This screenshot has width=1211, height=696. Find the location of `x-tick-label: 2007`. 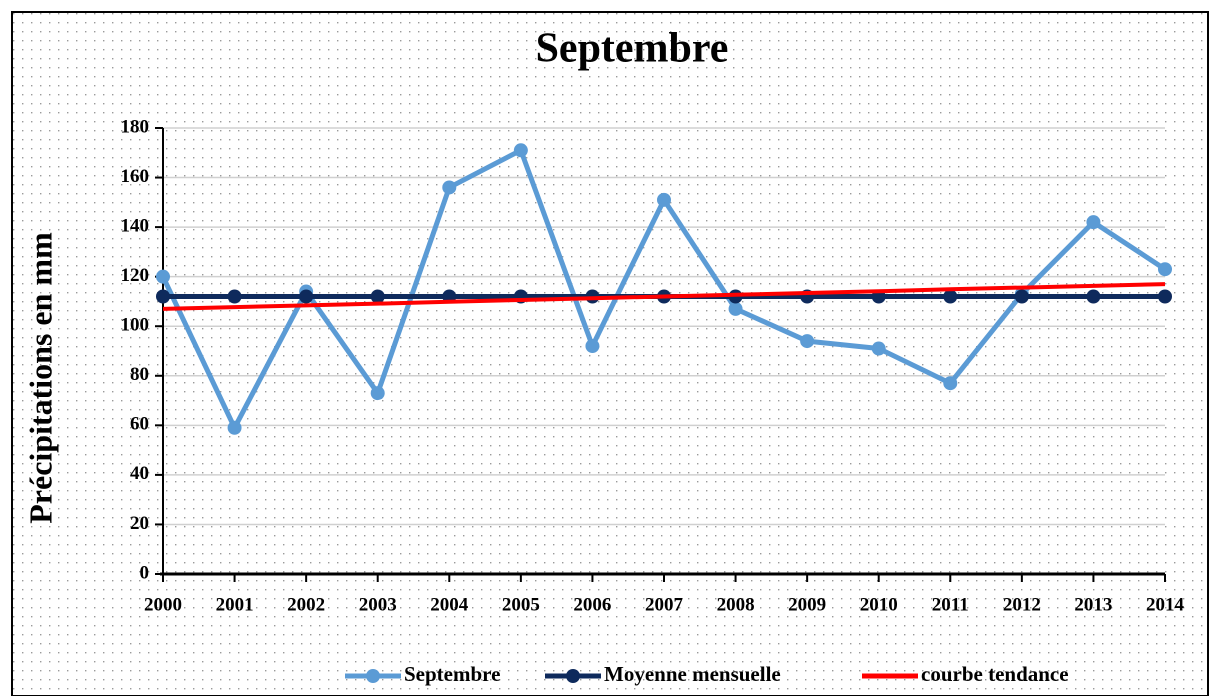

x-tick-label: 2007 is located at coordinates (664, 604).